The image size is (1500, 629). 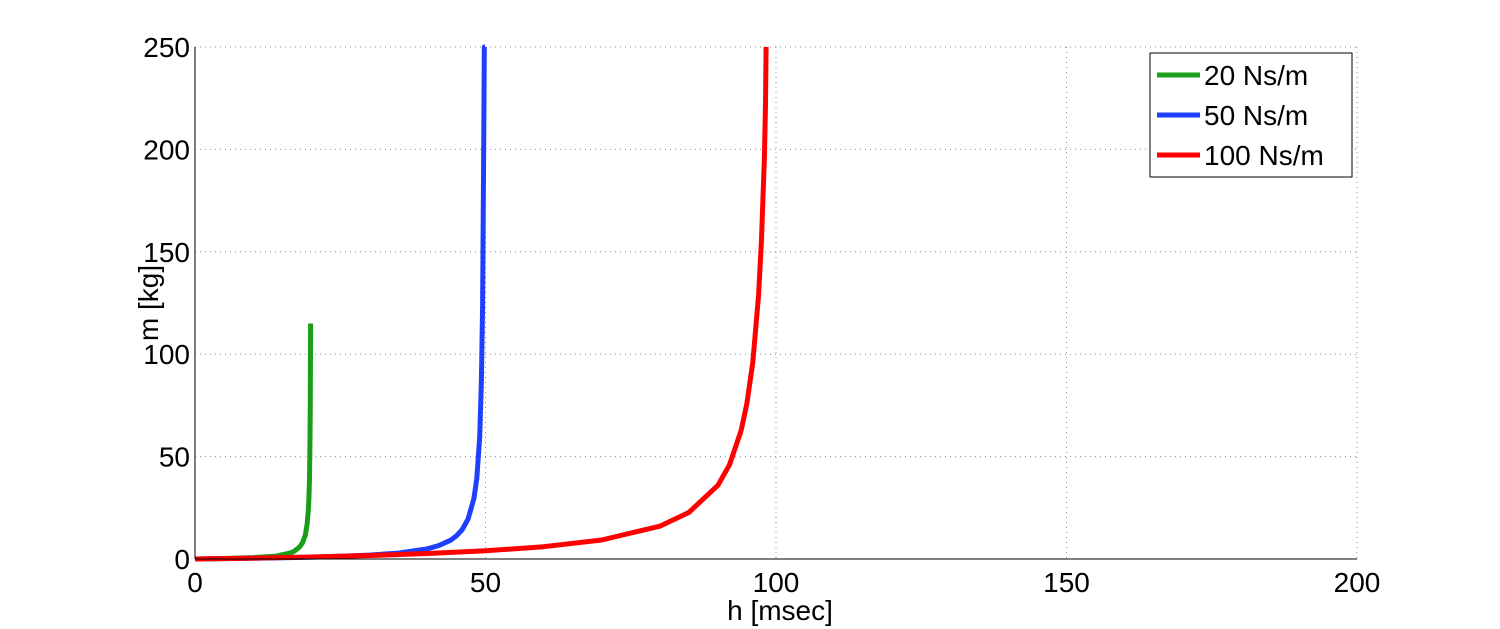 I want to click on legend-label-1: 20 Ns/m, so click(x=1256, y=75).